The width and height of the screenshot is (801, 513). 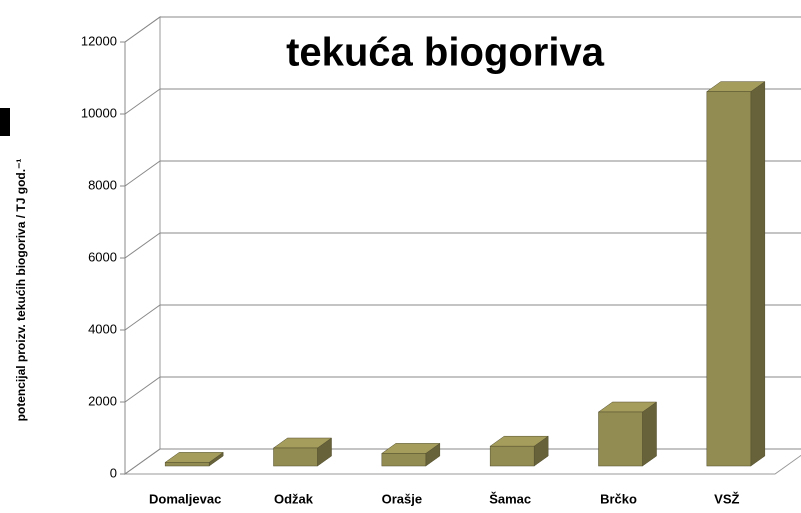 I want to click on decoration, so click(x=5, y=122).